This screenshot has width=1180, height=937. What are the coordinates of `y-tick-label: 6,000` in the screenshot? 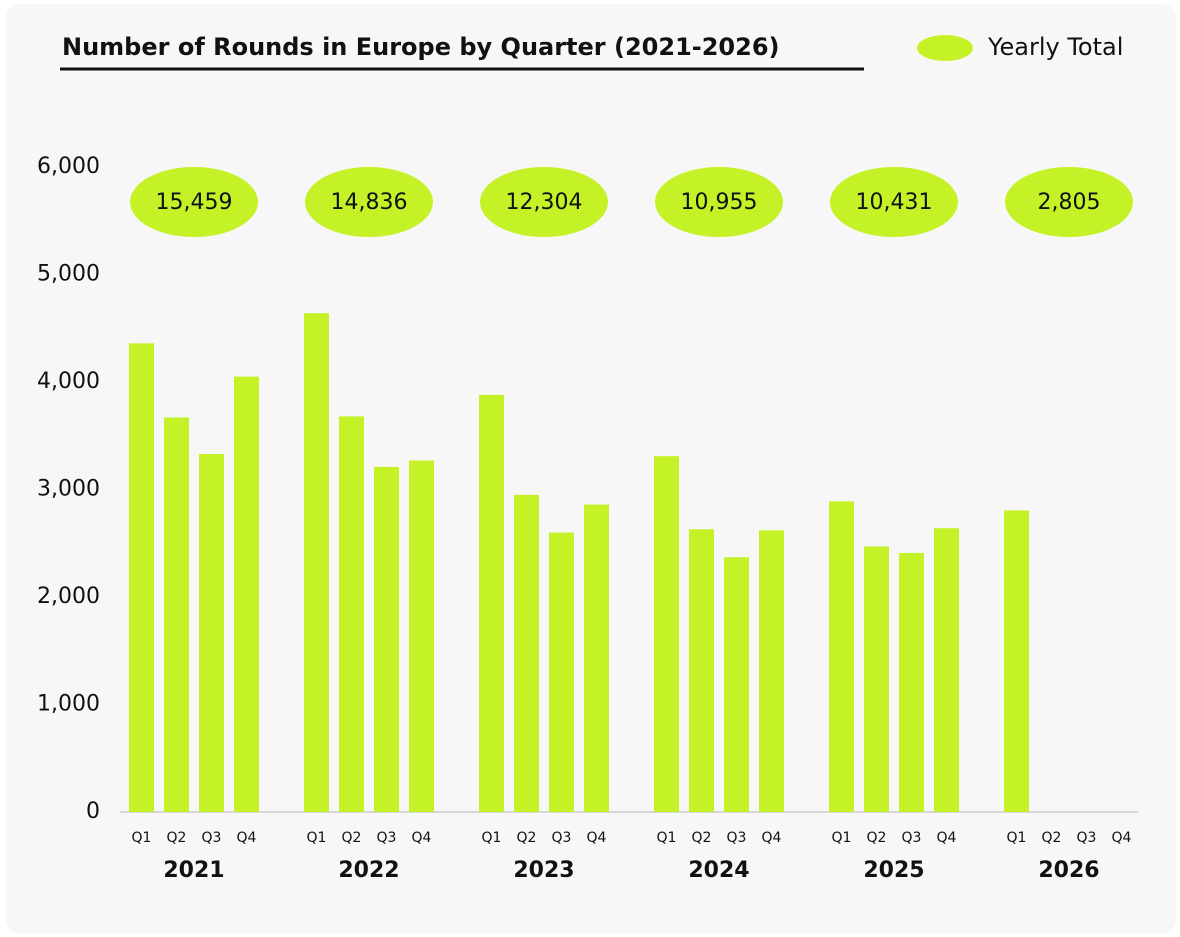 It's located at (68, 166).